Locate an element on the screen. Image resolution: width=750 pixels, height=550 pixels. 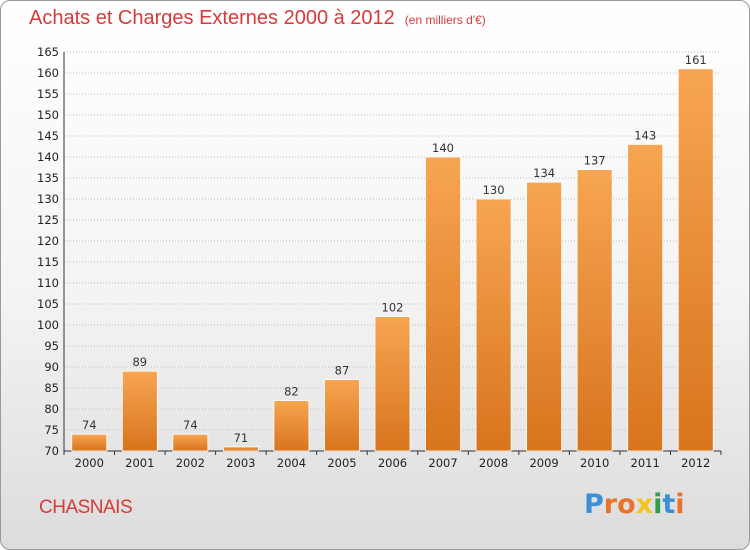
commune-name: CHASNAIS is located at coordinates (86, 507).